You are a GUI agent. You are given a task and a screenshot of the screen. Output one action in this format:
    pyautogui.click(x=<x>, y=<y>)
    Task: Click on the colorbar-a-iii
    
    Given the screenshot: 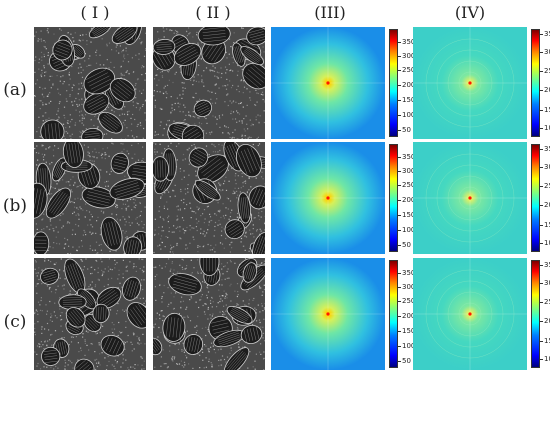 What is the action you would take?
    pyautogui.click(x=393, y=83)
    